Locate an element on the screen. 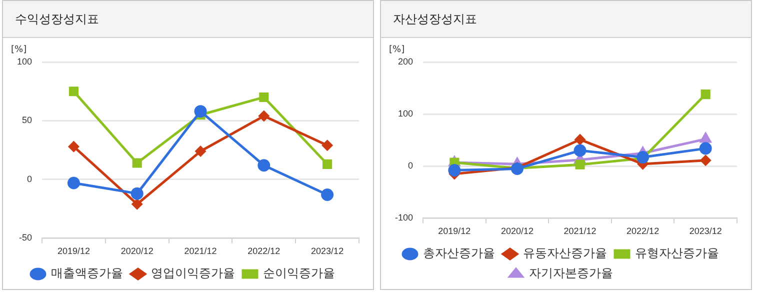  chart-title: 수익성장성지표 is located at coordinates (188, 19).